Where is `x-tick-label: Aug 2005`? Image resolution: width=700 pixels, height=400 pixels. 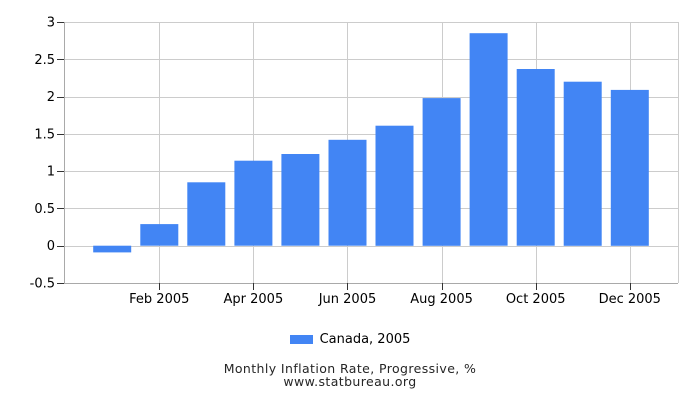
x-tick-label: Aug 2005 is located at coordinates (441, 299).